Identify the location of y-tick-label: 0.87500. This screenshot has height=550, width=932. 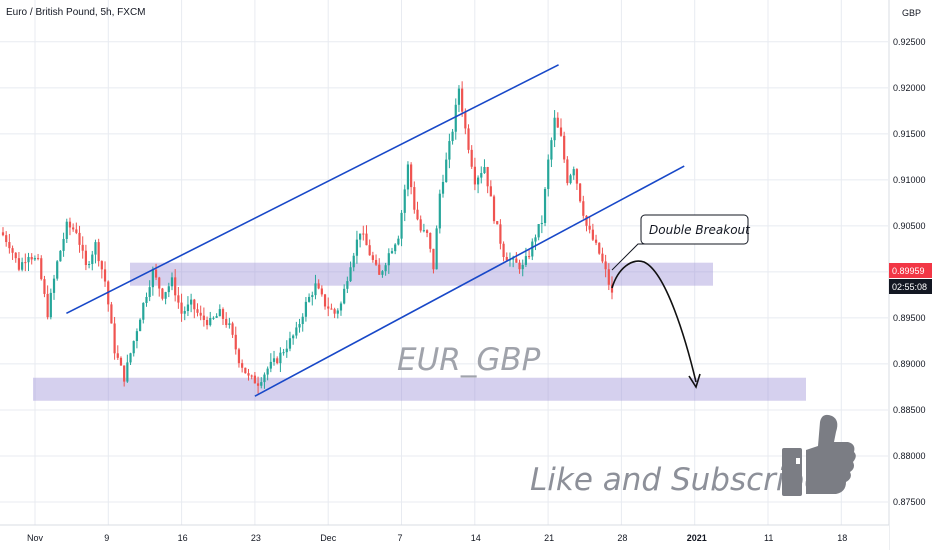
(909, 502).